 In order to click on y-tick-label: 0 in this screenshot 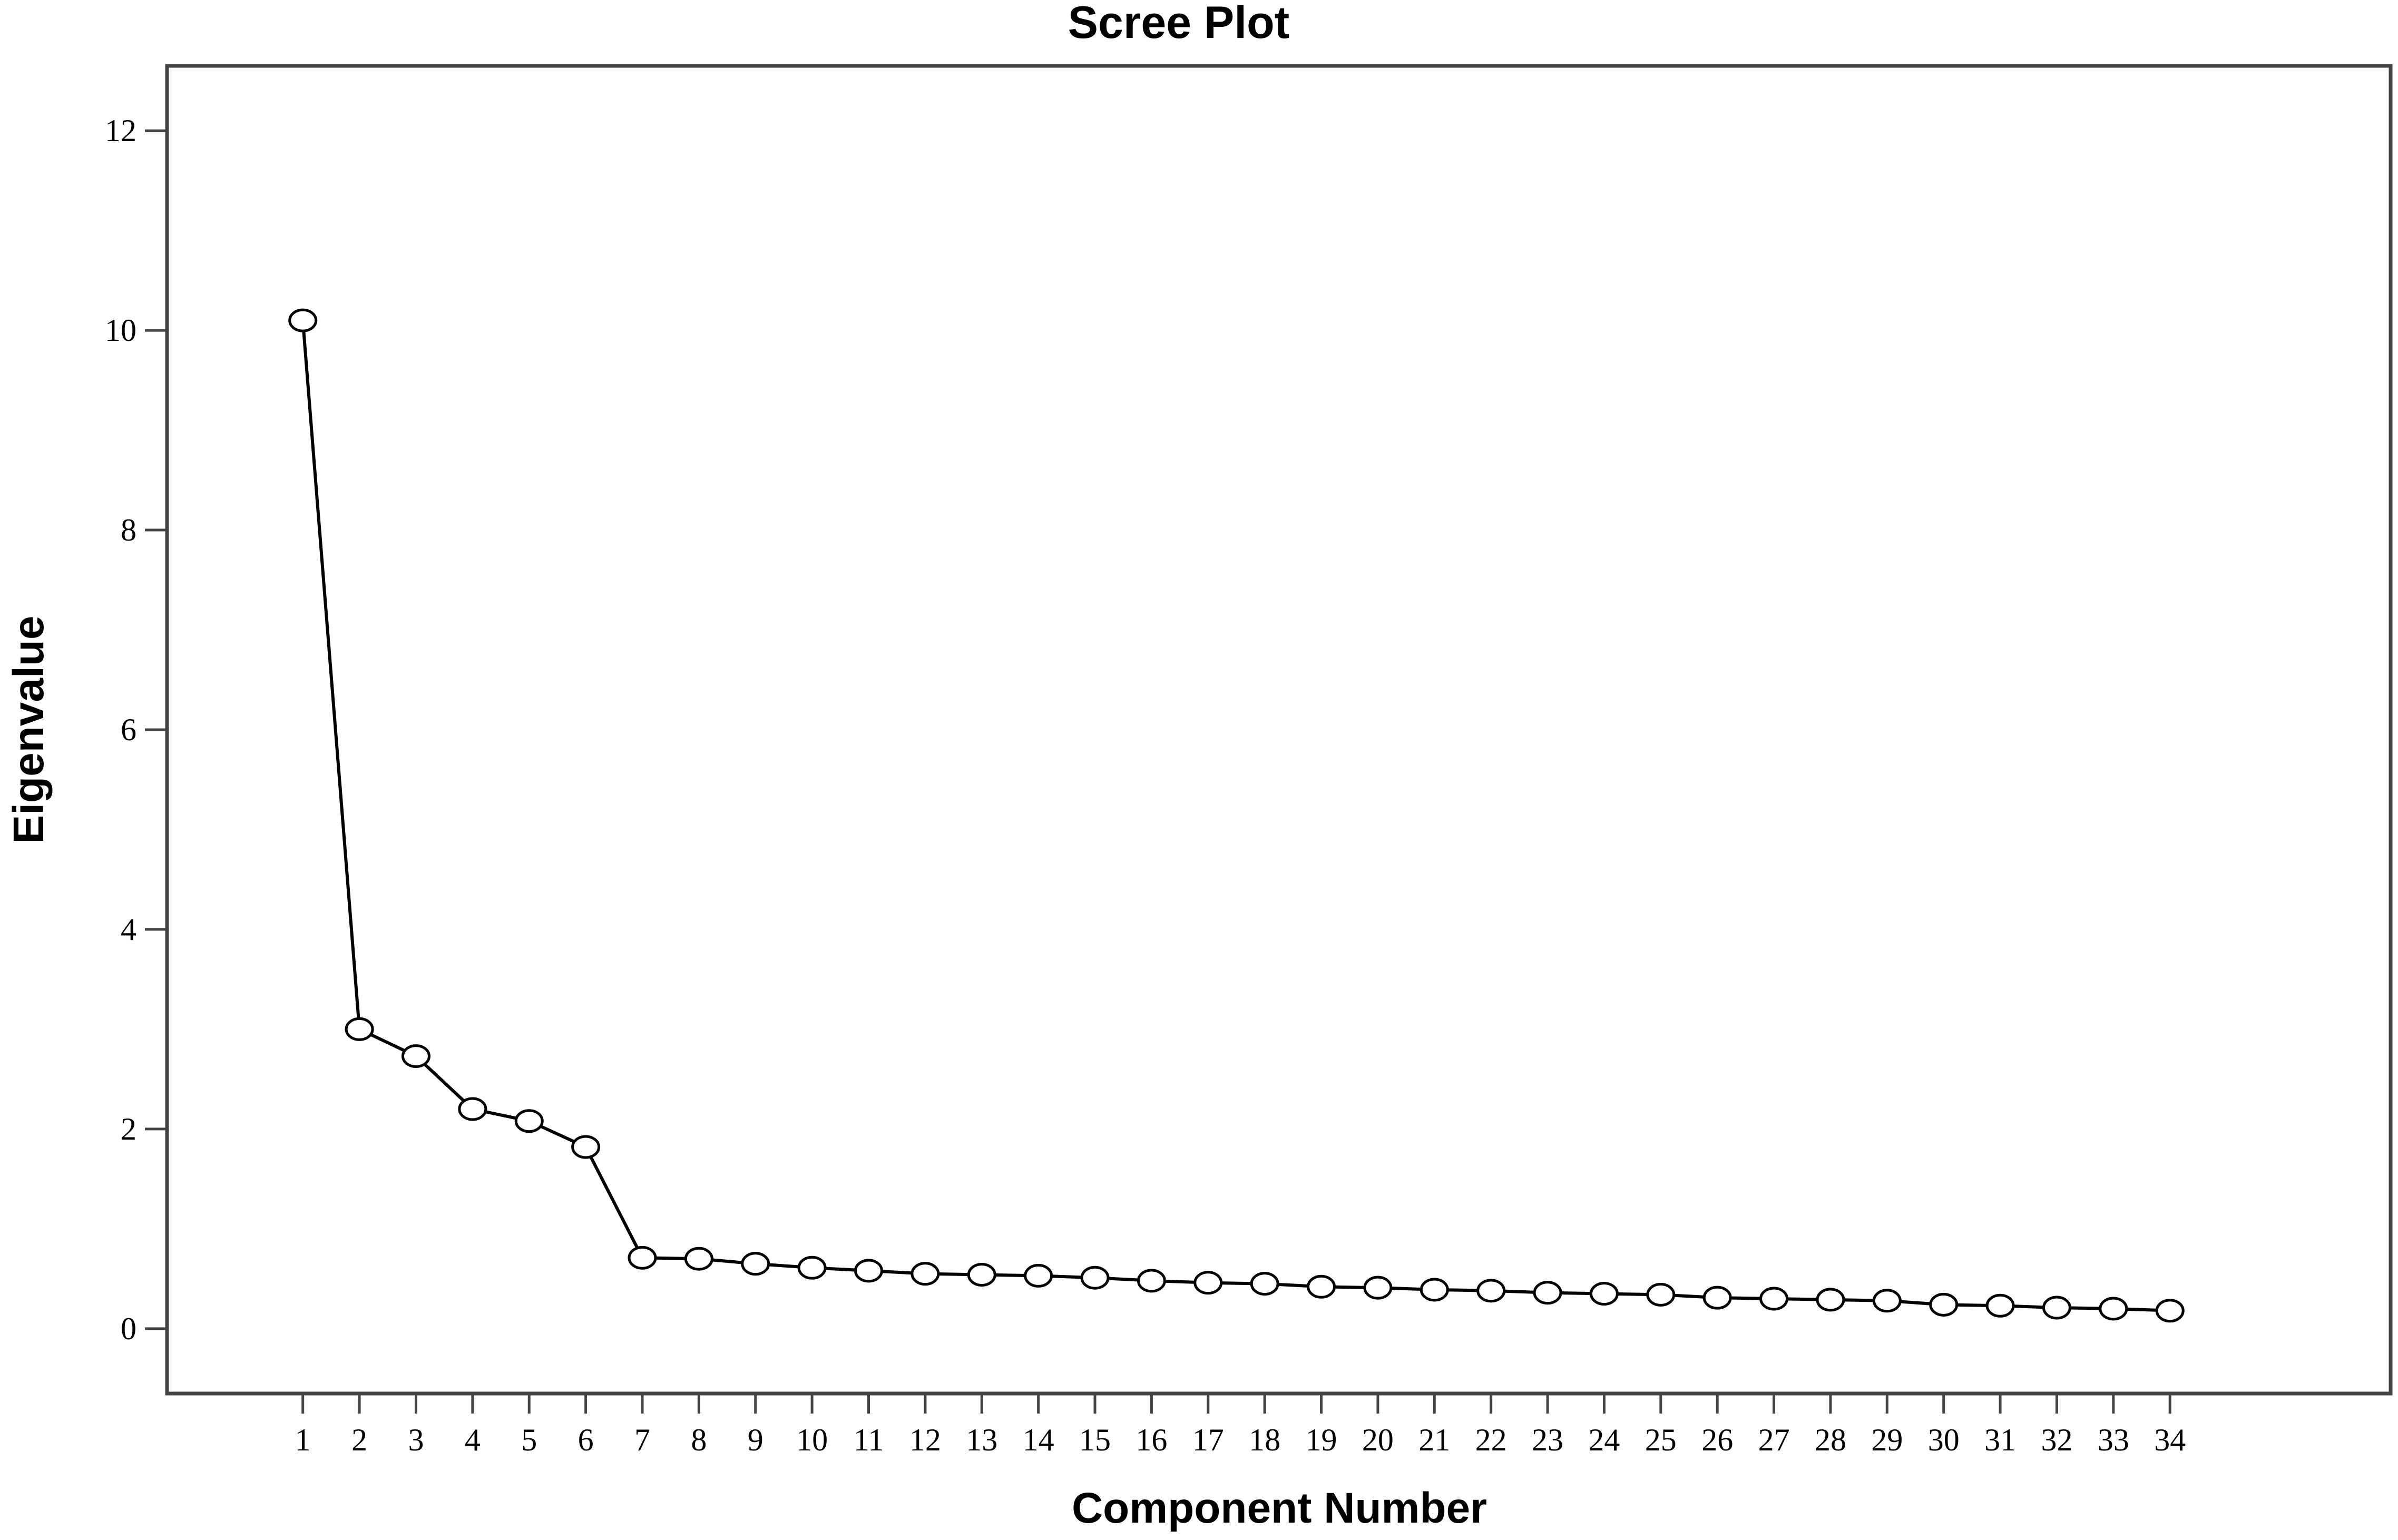, I will do `click(128, 1328)`.